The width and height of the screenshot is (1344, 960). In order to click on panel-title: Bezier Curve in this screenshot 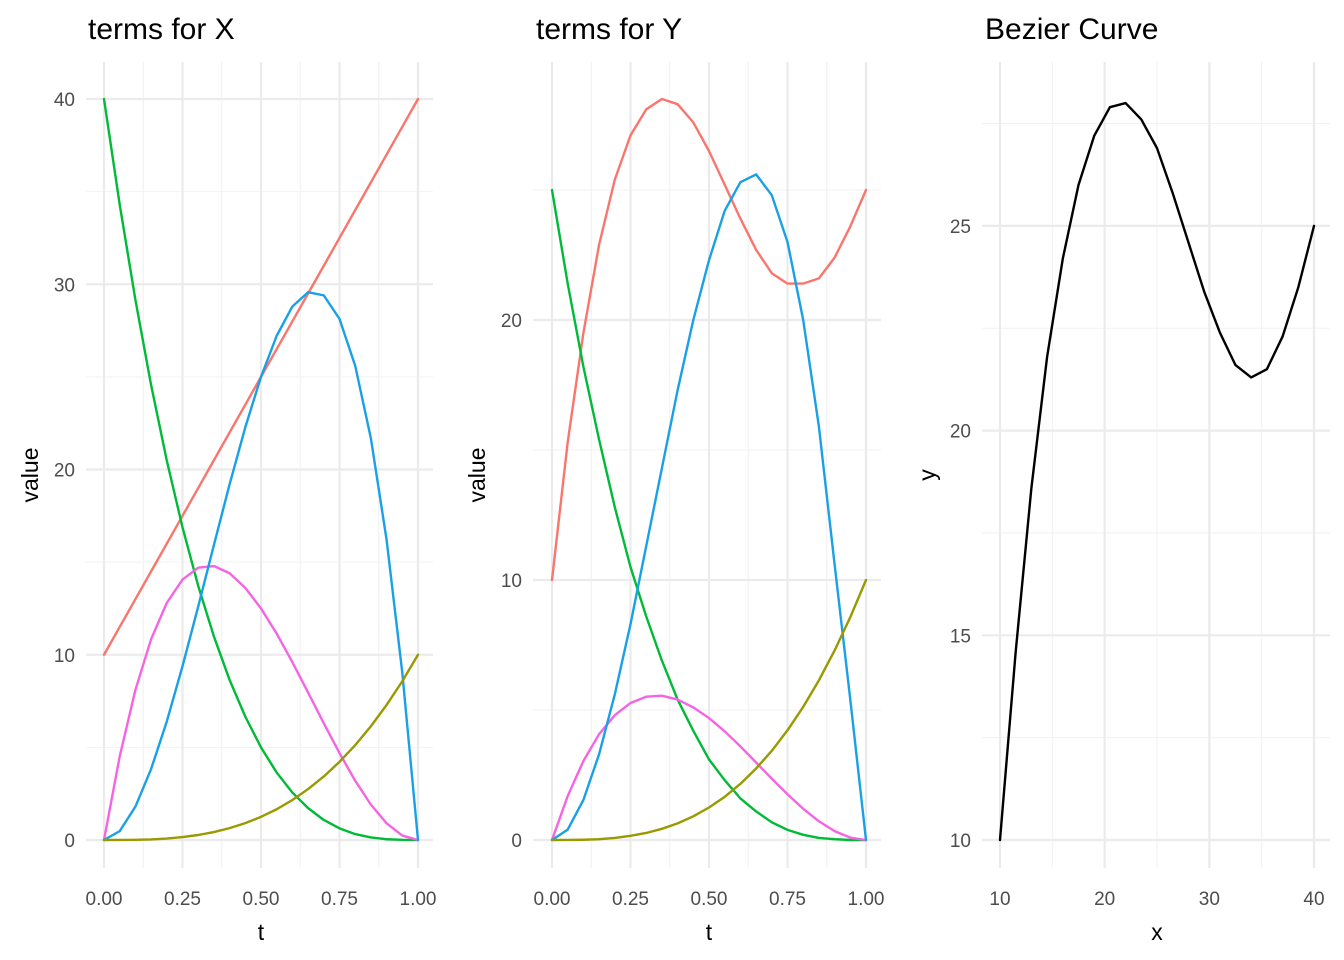, I will do `click(1071, 29)`.